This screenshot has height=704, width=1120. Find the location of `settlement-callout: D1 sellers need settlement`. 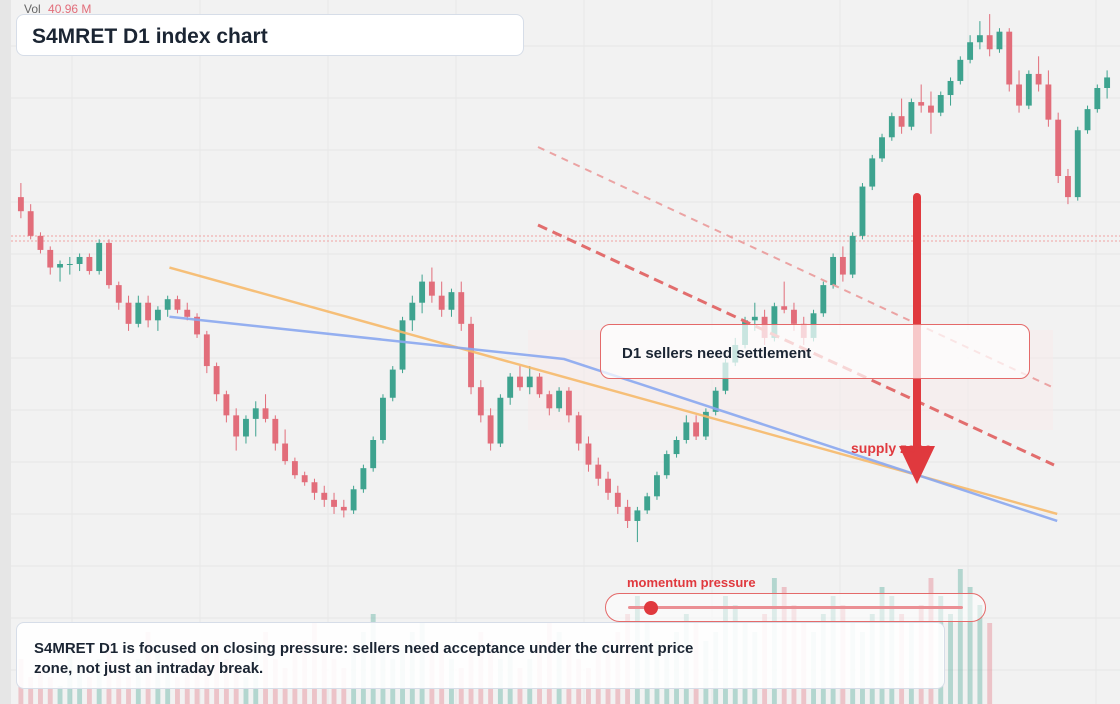

settlement-callout: D1 sellers need settlement is located at coordinates (815, 351).